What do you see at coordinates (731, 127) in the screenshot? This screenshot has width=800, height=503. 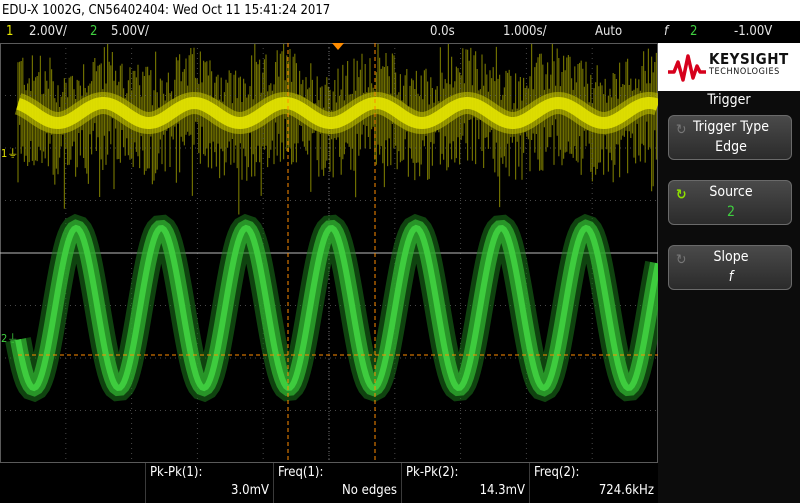 I see `softkey-label: Trigger Type` at bounding box center [731, 127].